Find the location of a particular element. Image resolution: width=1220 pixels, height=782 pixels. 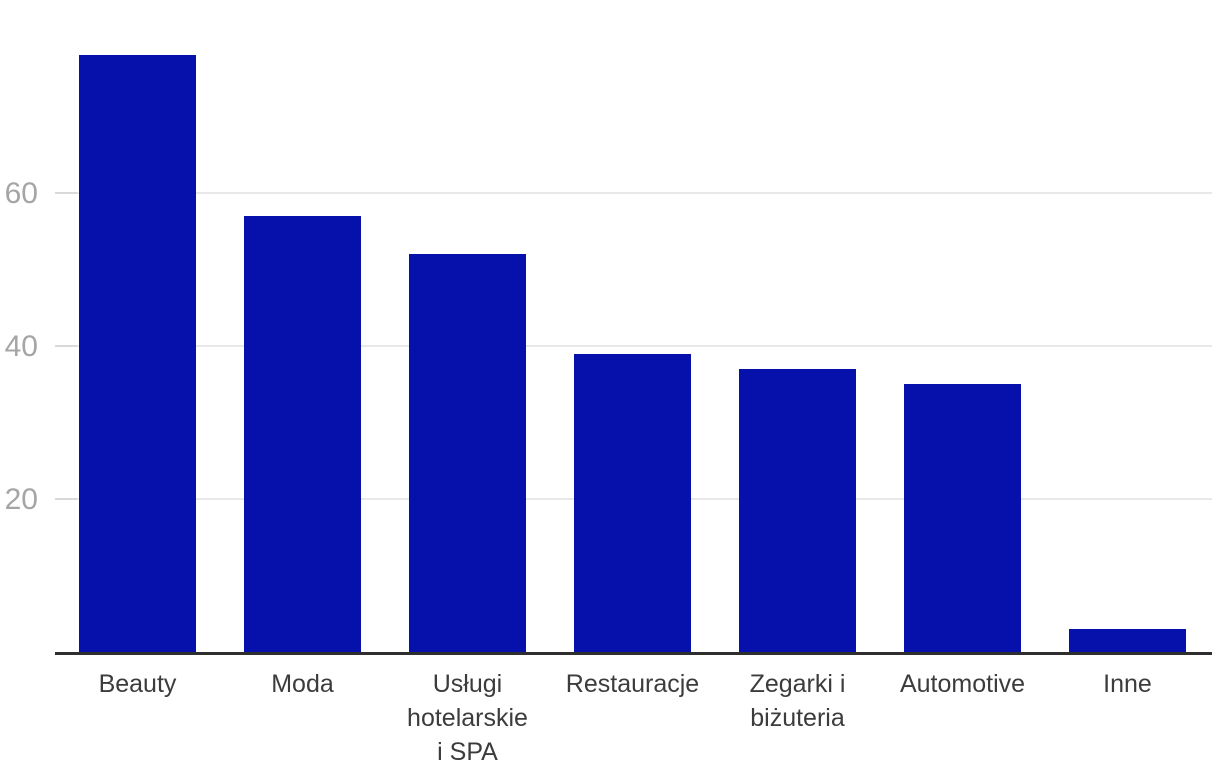

bar-slot-restauracje is located at coordinates (632, 346).